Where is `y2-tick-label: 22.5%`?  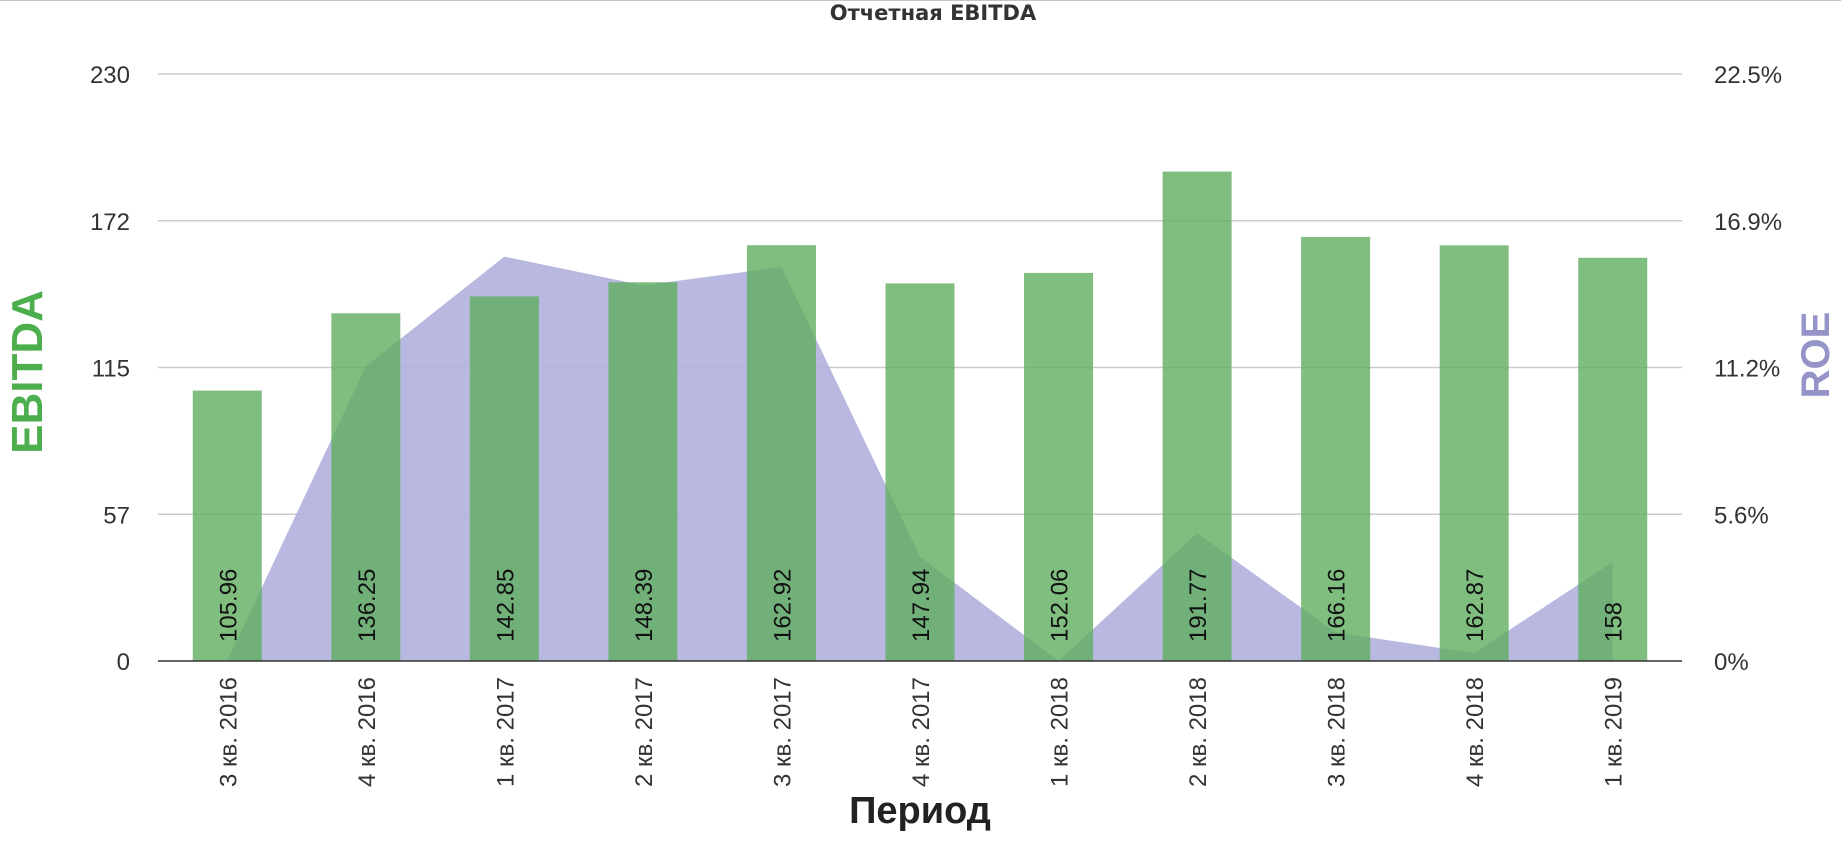 y2-tick-label: 22.5% is located at coordinates (1748, 75).